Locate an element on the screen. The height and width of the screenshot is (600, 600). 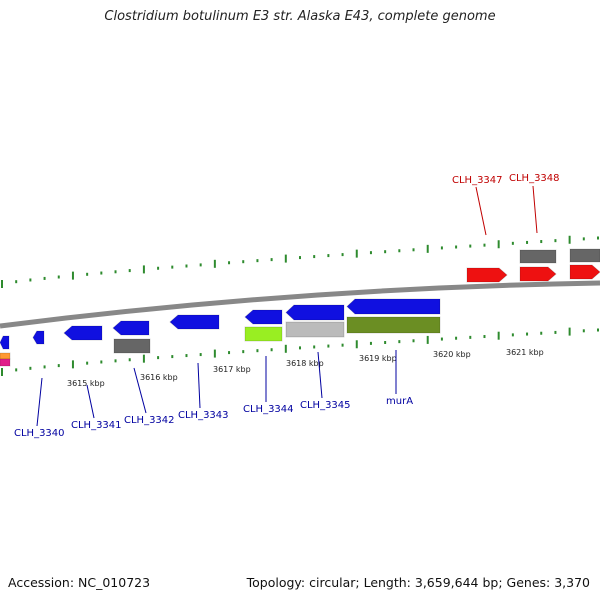
kbp-label: 3617 kbp is located at coordinates (232, 369).